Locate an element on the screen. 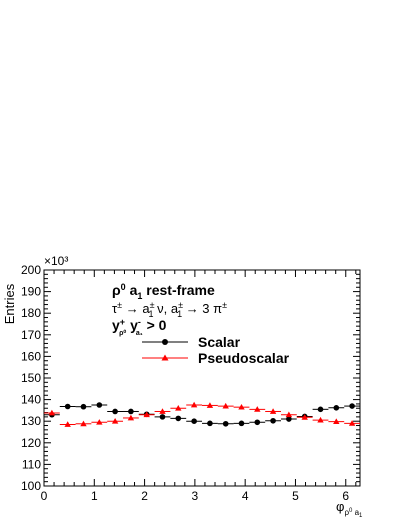 The width and height of the screenshot is (409, 529). y-scale-label: ×10³ is located at coordinates (56, 261).